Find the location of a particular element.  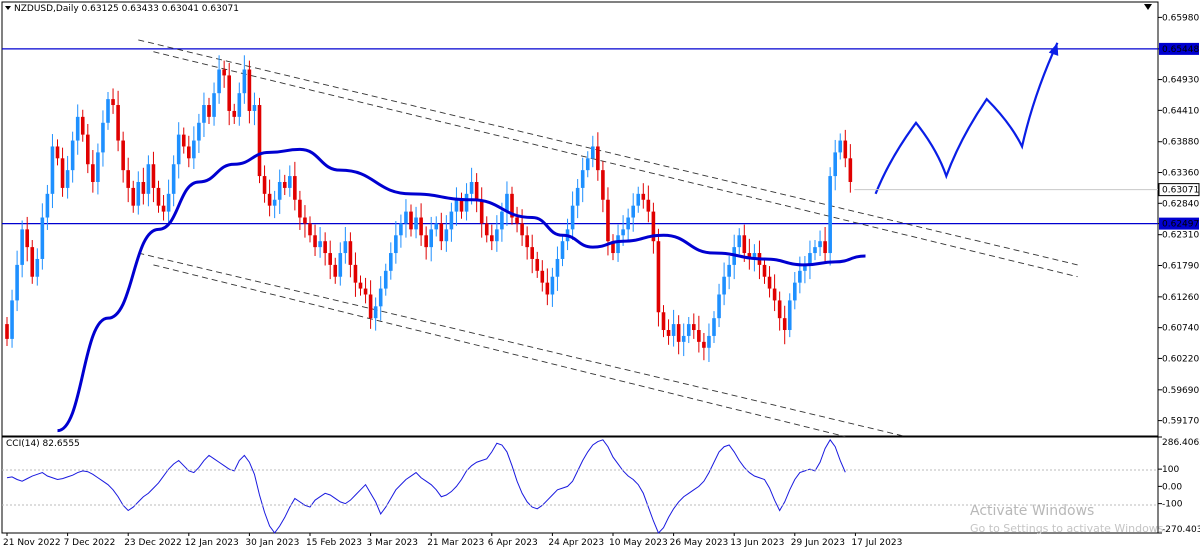

cci-axis: 286.4062 100 0.00 -100 -270.4031 is located at coordinates (1179, 485).